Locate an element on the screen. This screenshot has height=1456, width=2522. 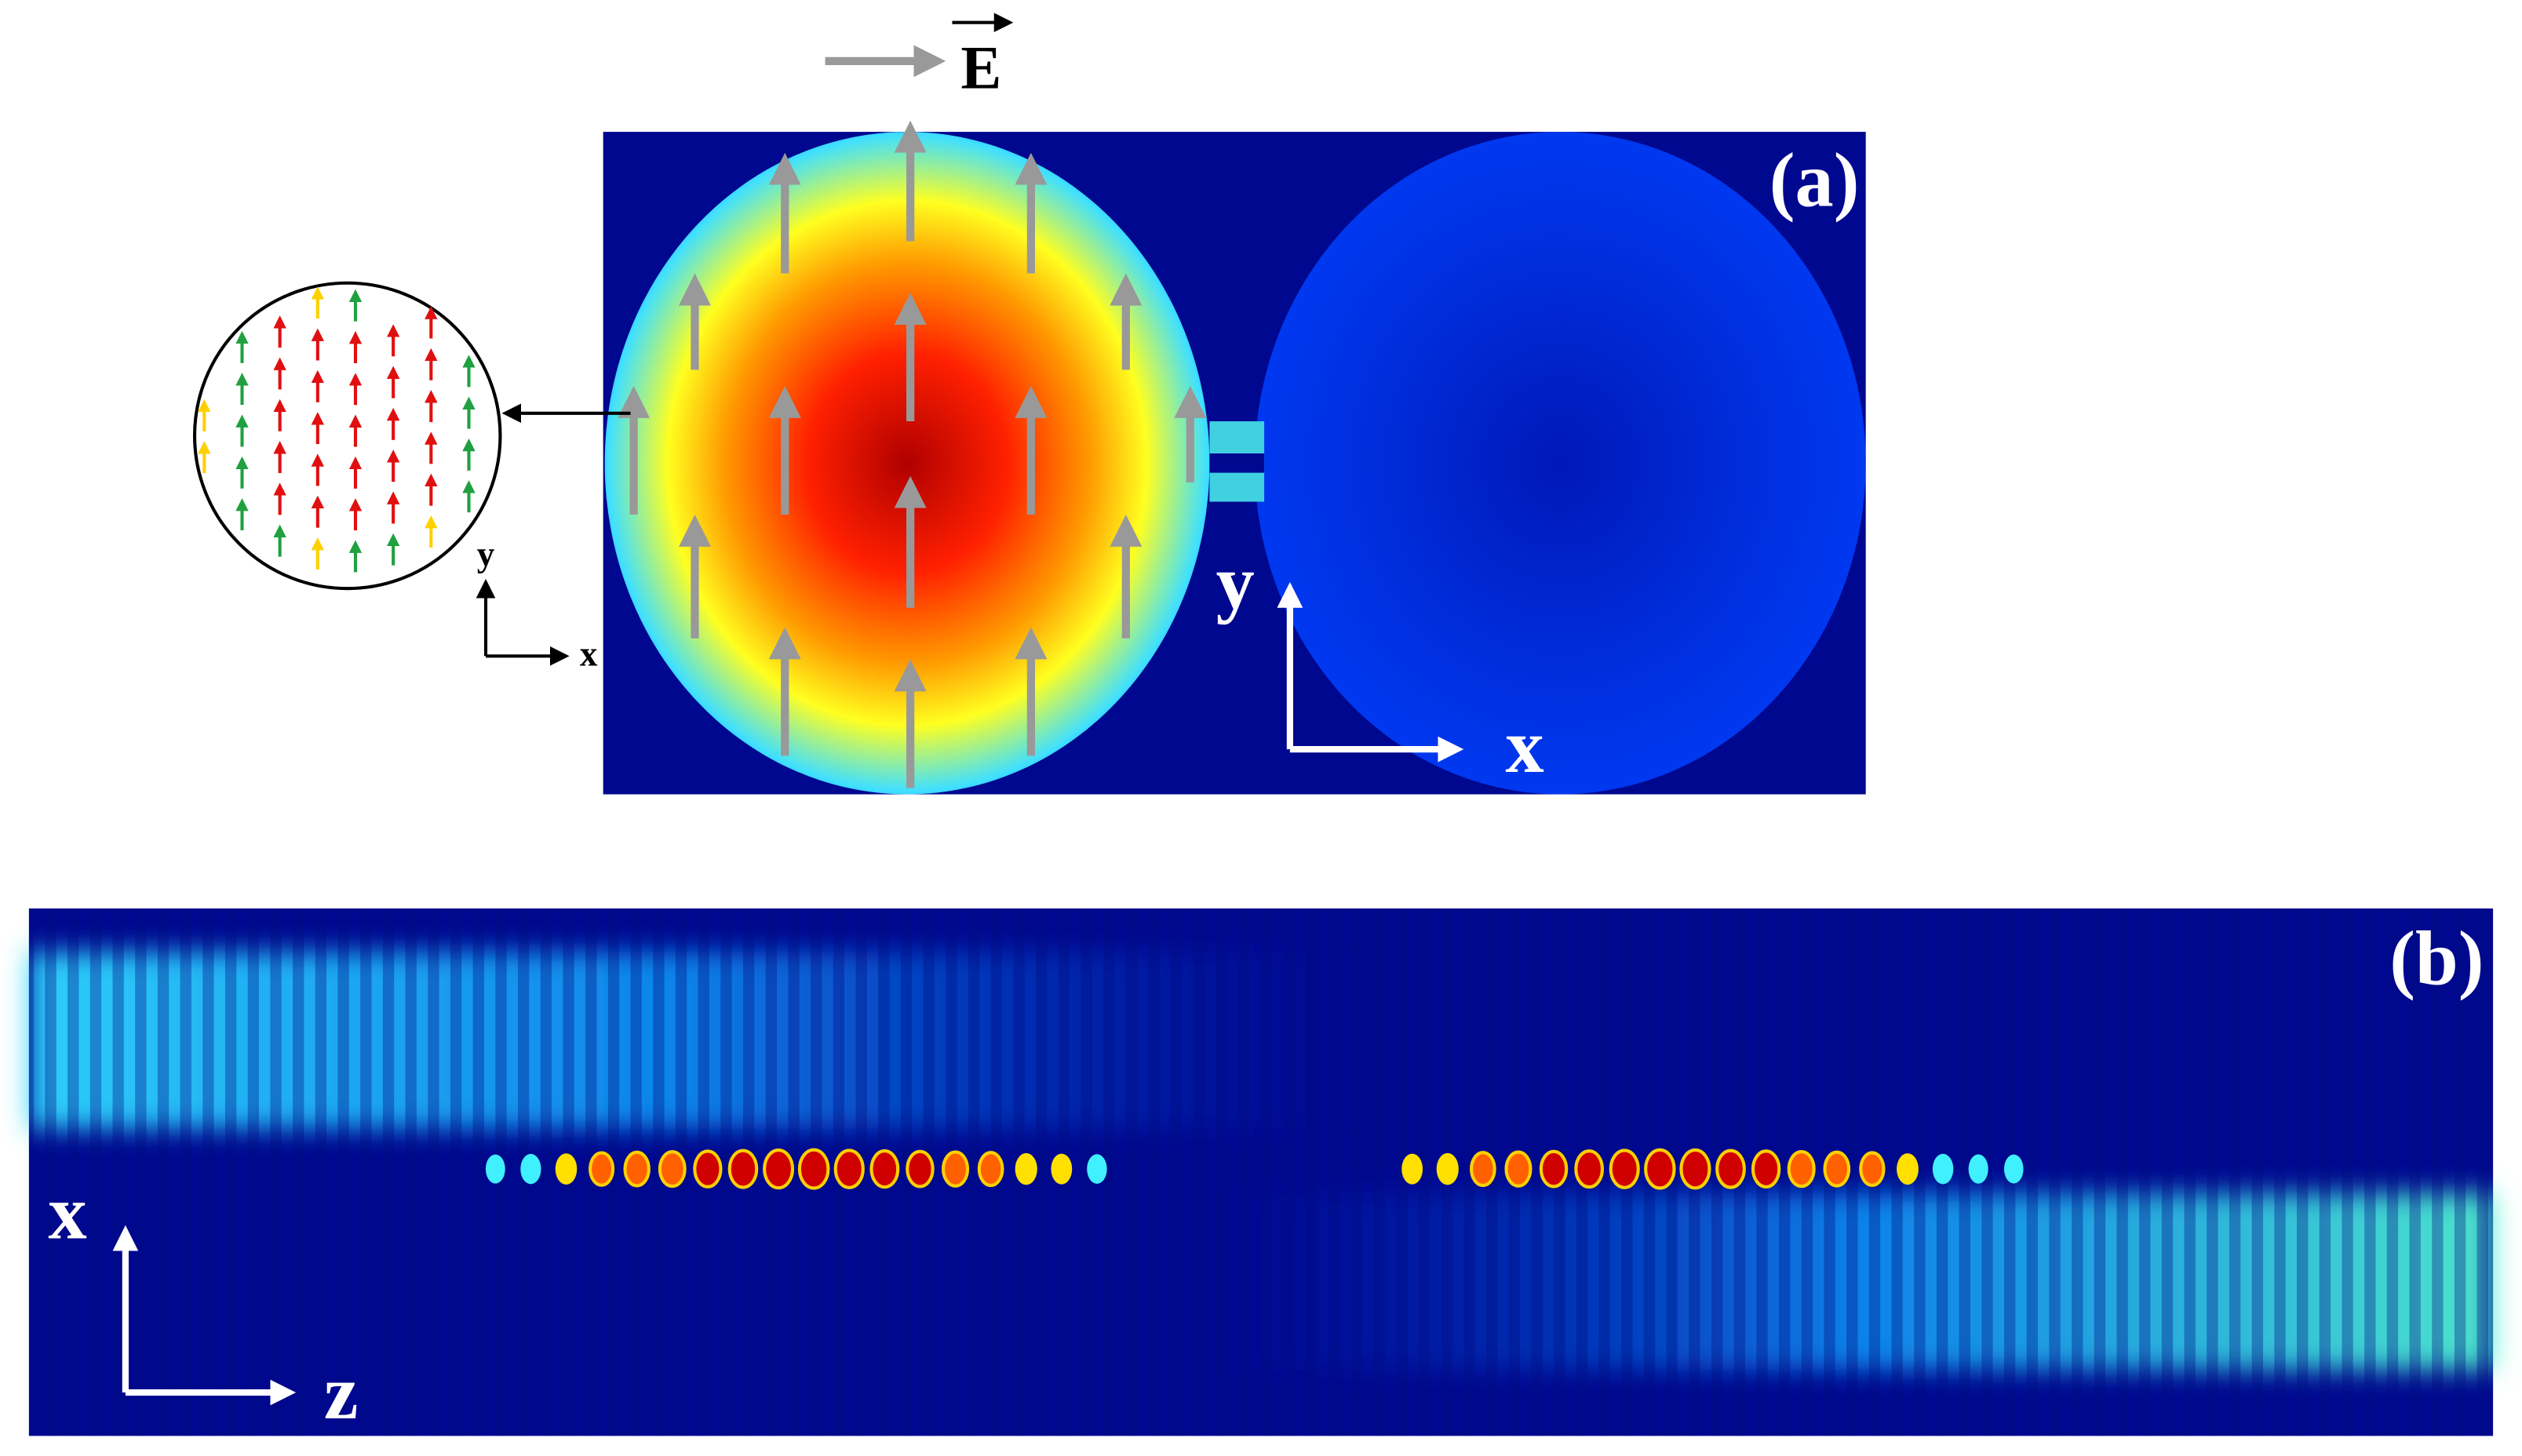
panel-label: (b) is located at coordinates (2436, 958).